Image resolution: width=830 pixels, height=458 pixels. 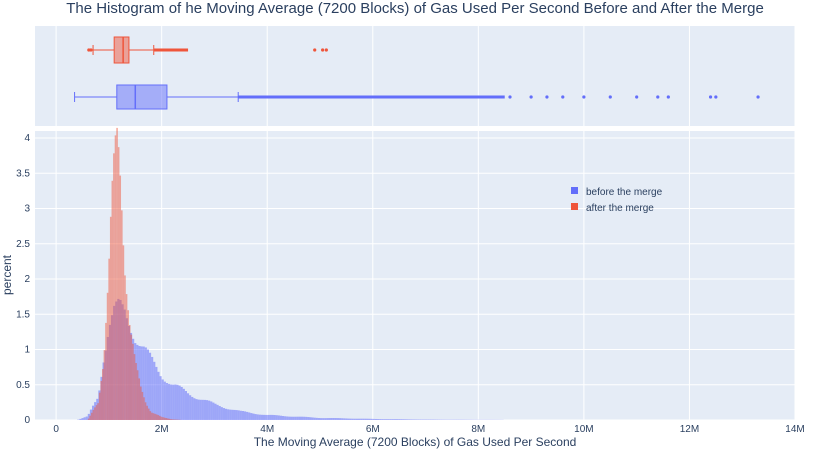 What do you see at coordinates (23, 279) in the screenshot?
I see `y-axis-ticks: 00.511.522.533.54` at bounding box center [23, 279].